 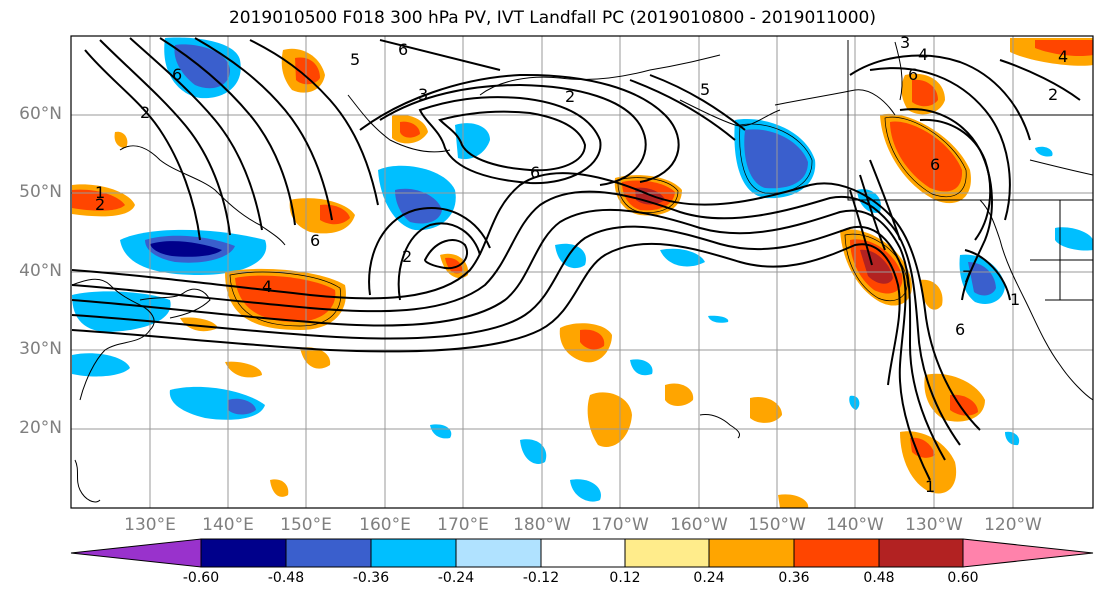 I want to click on colorbar, so click(x=582, y=553).